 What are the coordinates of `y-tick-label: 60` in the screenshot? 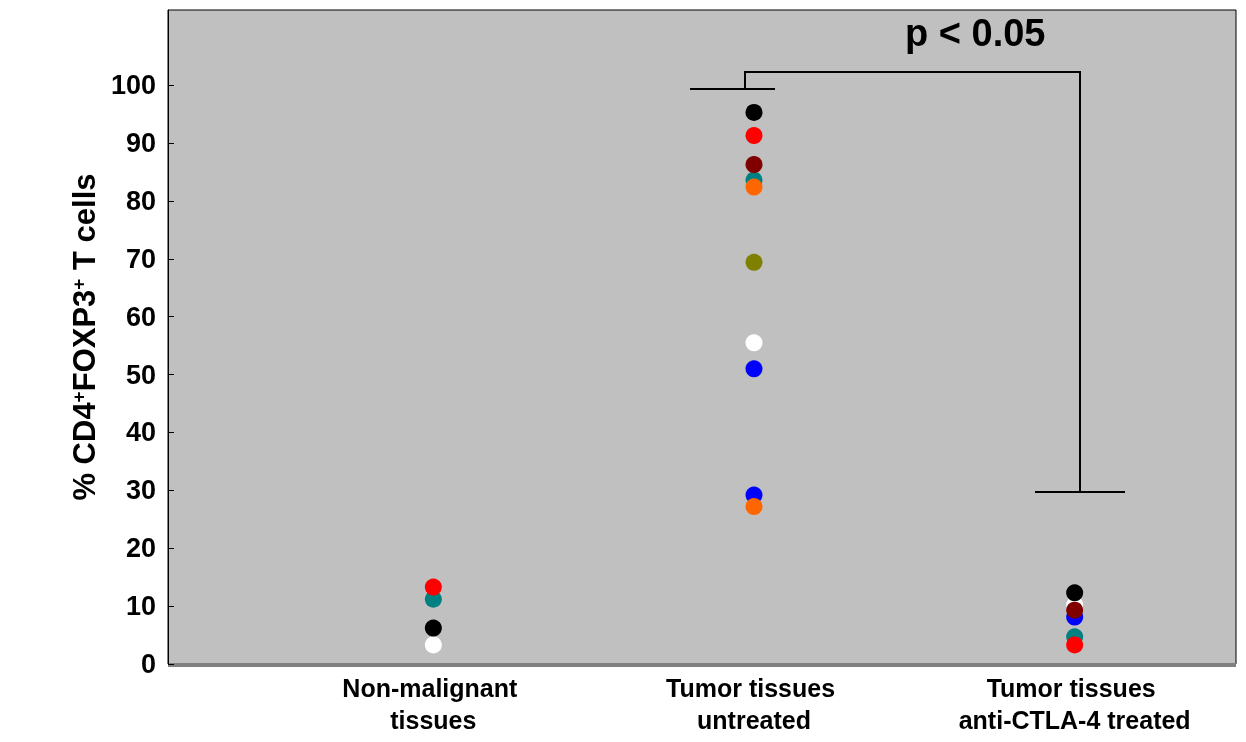 It's located at (140, 316).